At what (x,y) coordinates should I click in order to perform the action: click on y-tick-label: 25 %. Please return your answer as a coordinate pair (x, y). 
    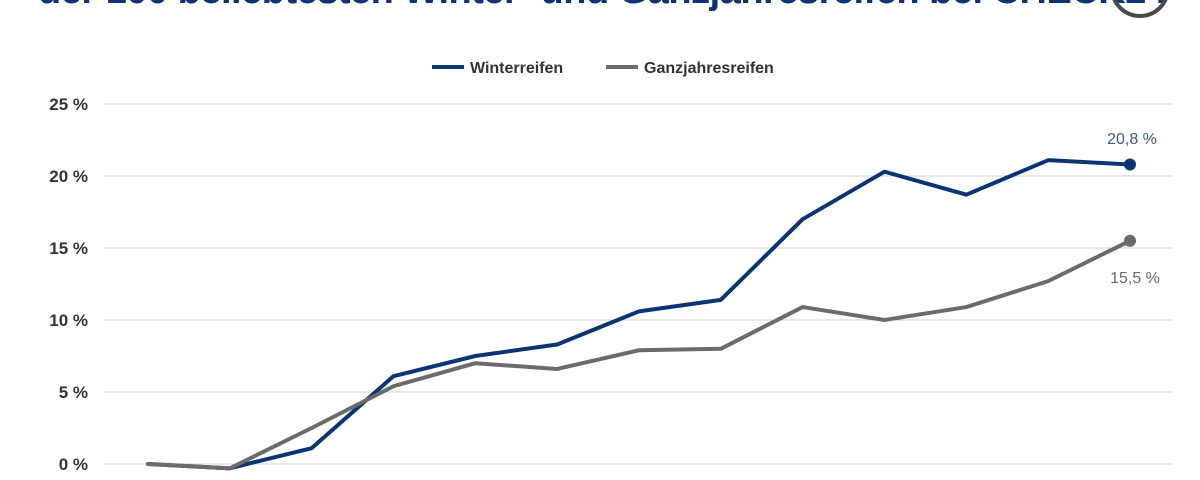
    Looking at the image, I should click on (68, 104).